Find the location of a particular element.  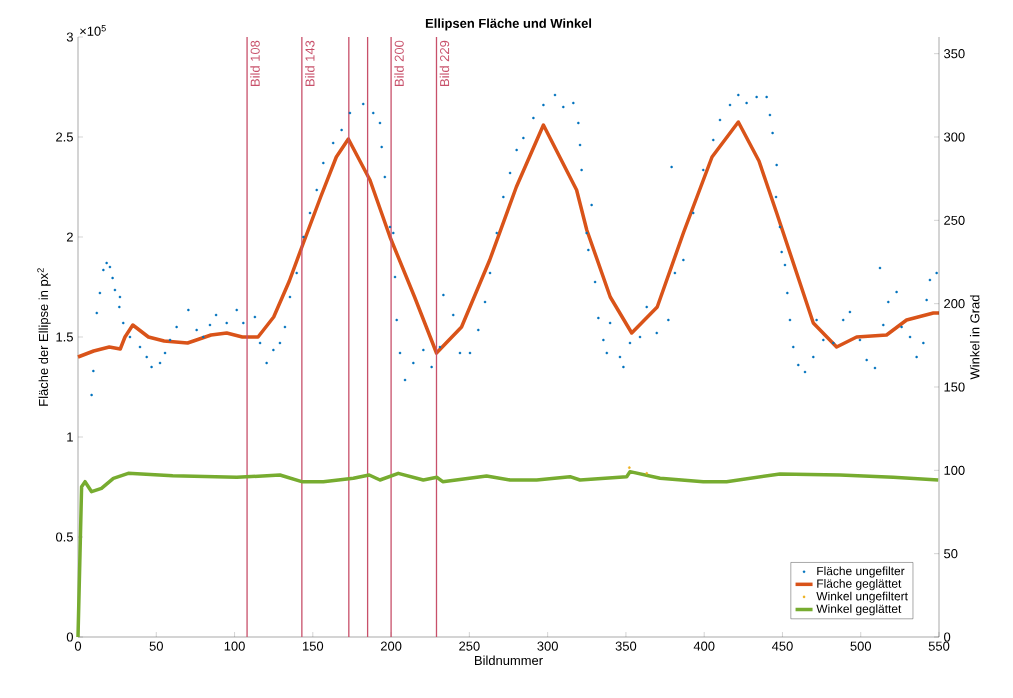

y-axis-title: Fläche der Ellipse in px$^{2}$ is located at coordinates (44, 337).